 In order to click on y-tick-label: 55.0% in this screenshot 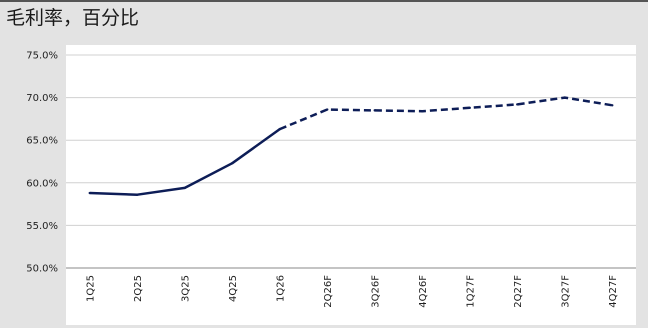, I will do `click(42, 226)`.